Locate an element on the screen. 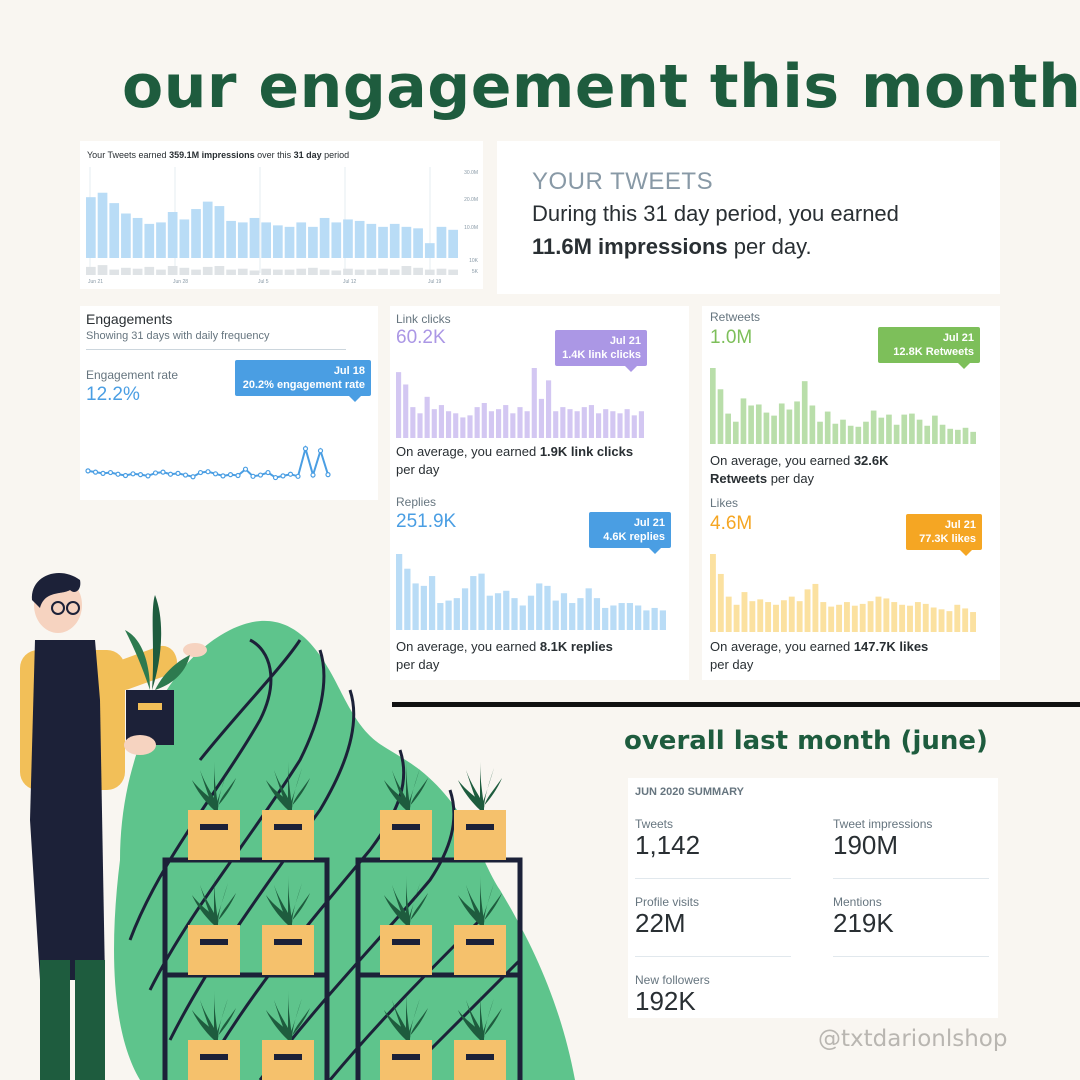  engagement-rate-line-chart is located at coordinates (208, 462).